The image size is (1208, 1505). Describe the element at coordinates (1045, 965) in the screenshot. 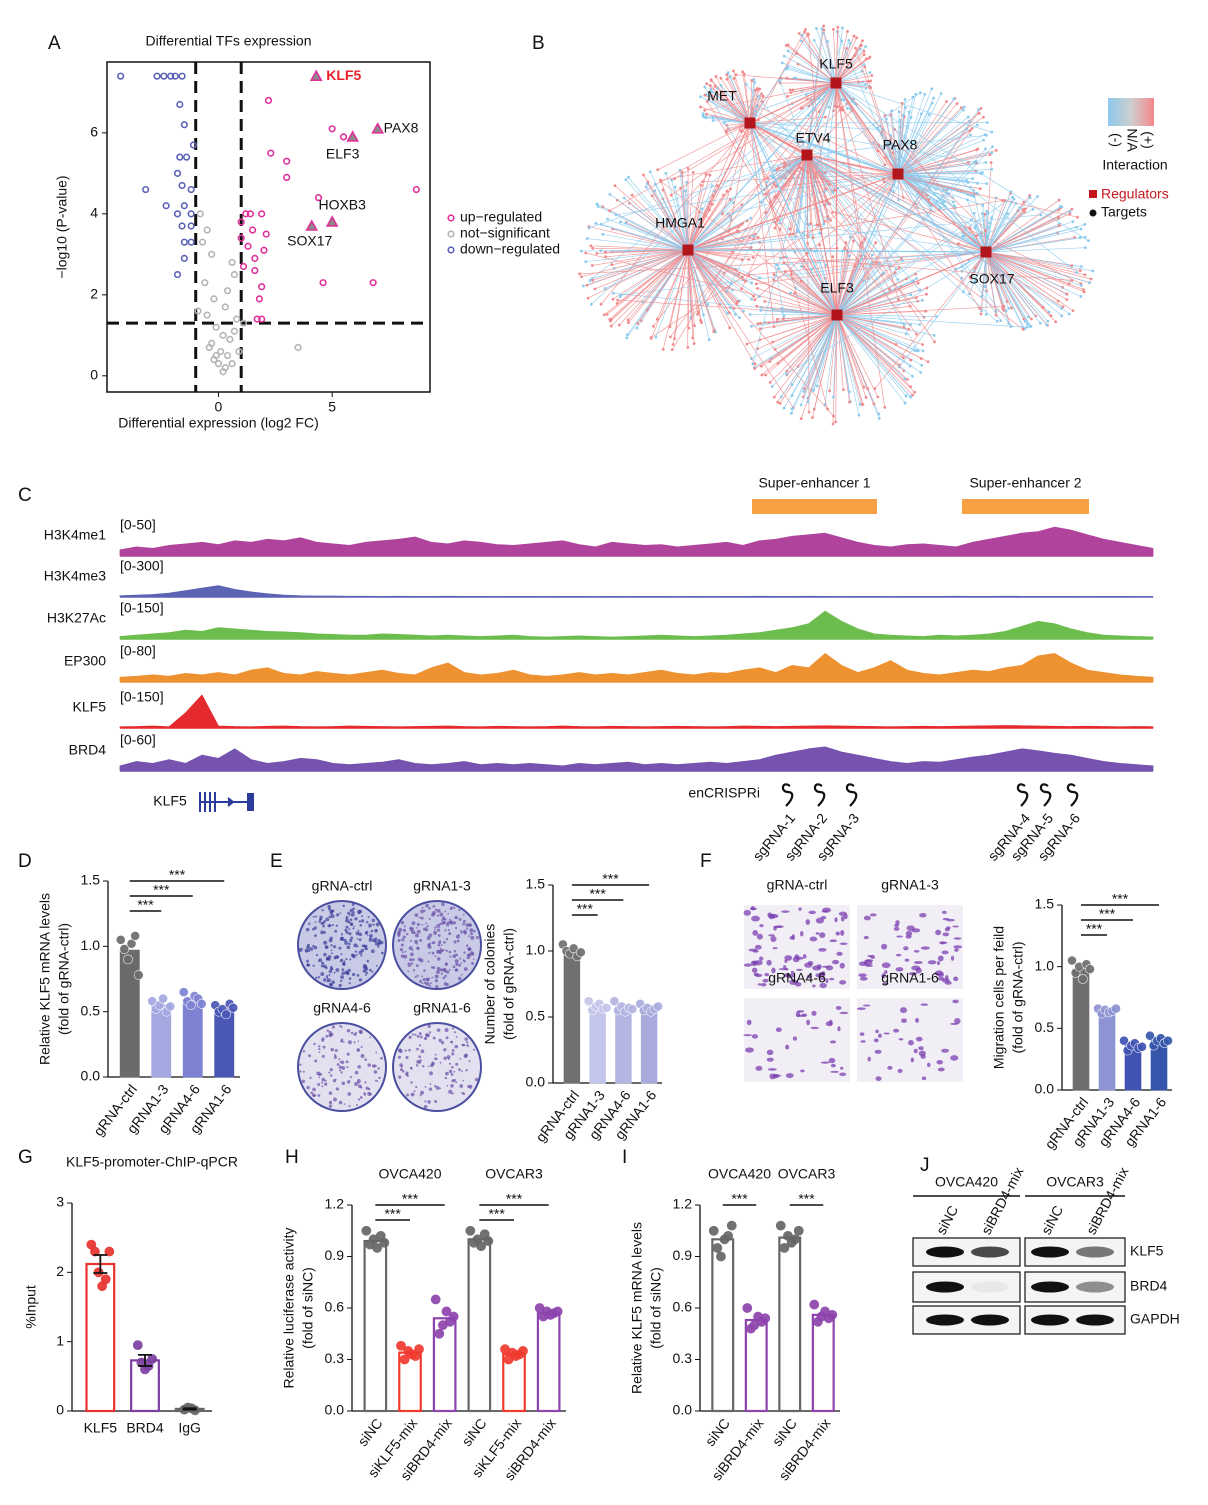

I see `y-tick-label: 1.0` at that location.